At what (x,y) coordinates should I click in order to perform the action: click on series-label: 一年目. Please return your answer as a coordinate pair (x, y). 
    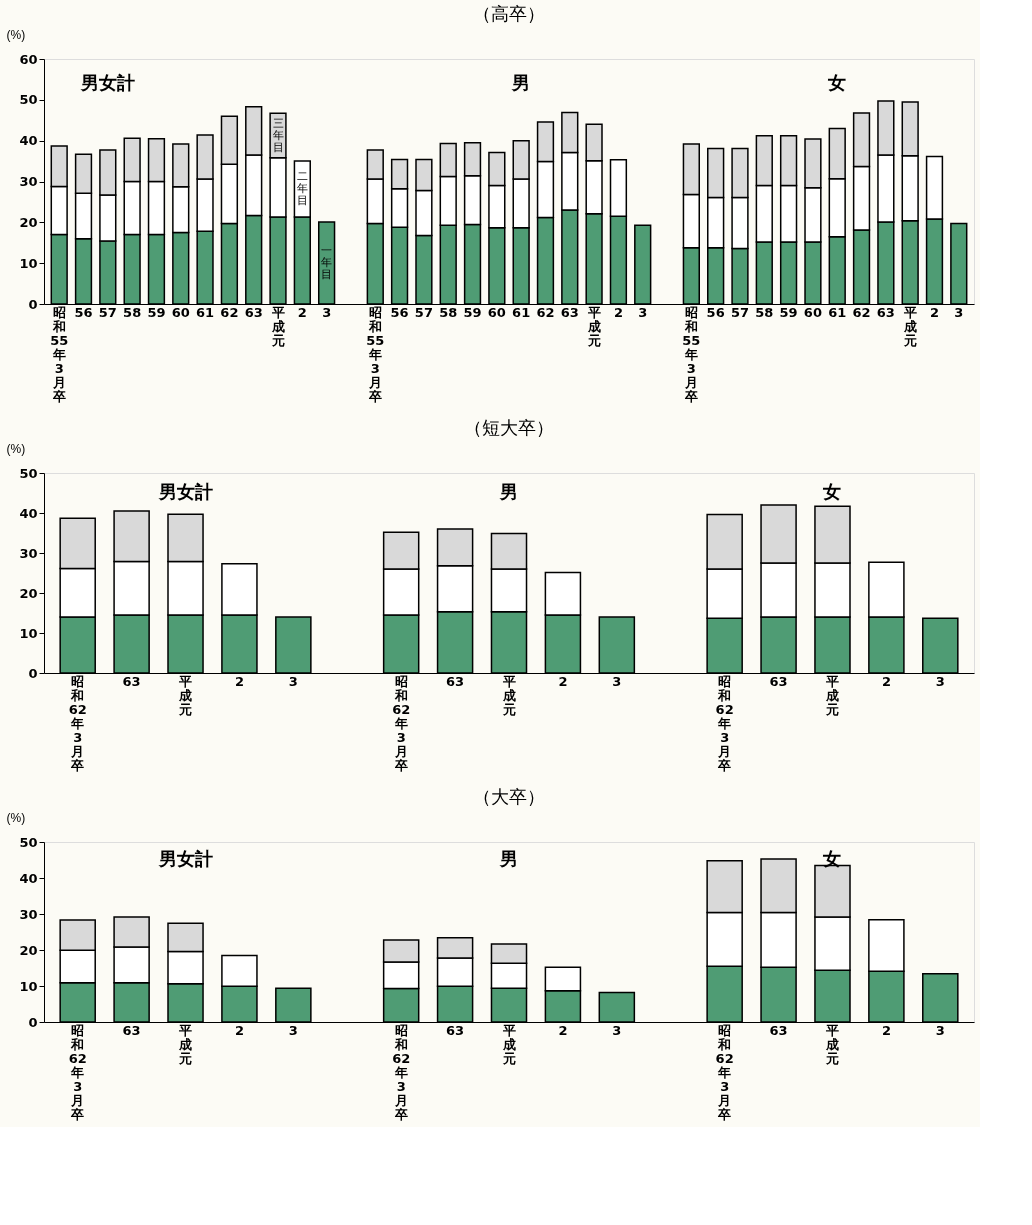
    Looking at the image, I should click on (327, 262).